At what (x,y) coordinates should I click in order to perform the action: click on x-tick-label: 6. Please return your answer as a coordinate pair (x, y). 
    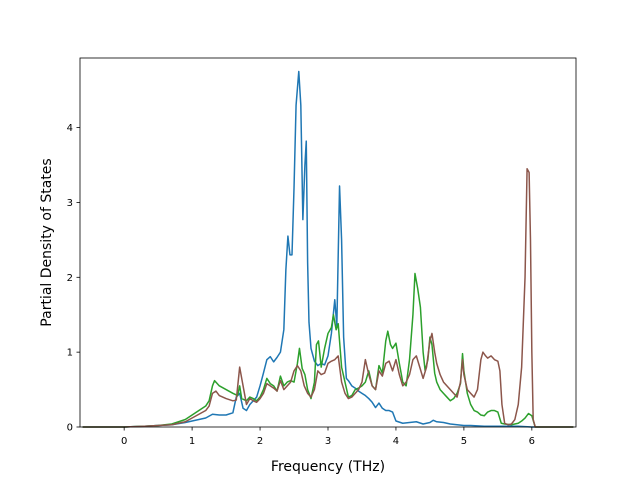
    Looking at the image, I should click on (532, 441).